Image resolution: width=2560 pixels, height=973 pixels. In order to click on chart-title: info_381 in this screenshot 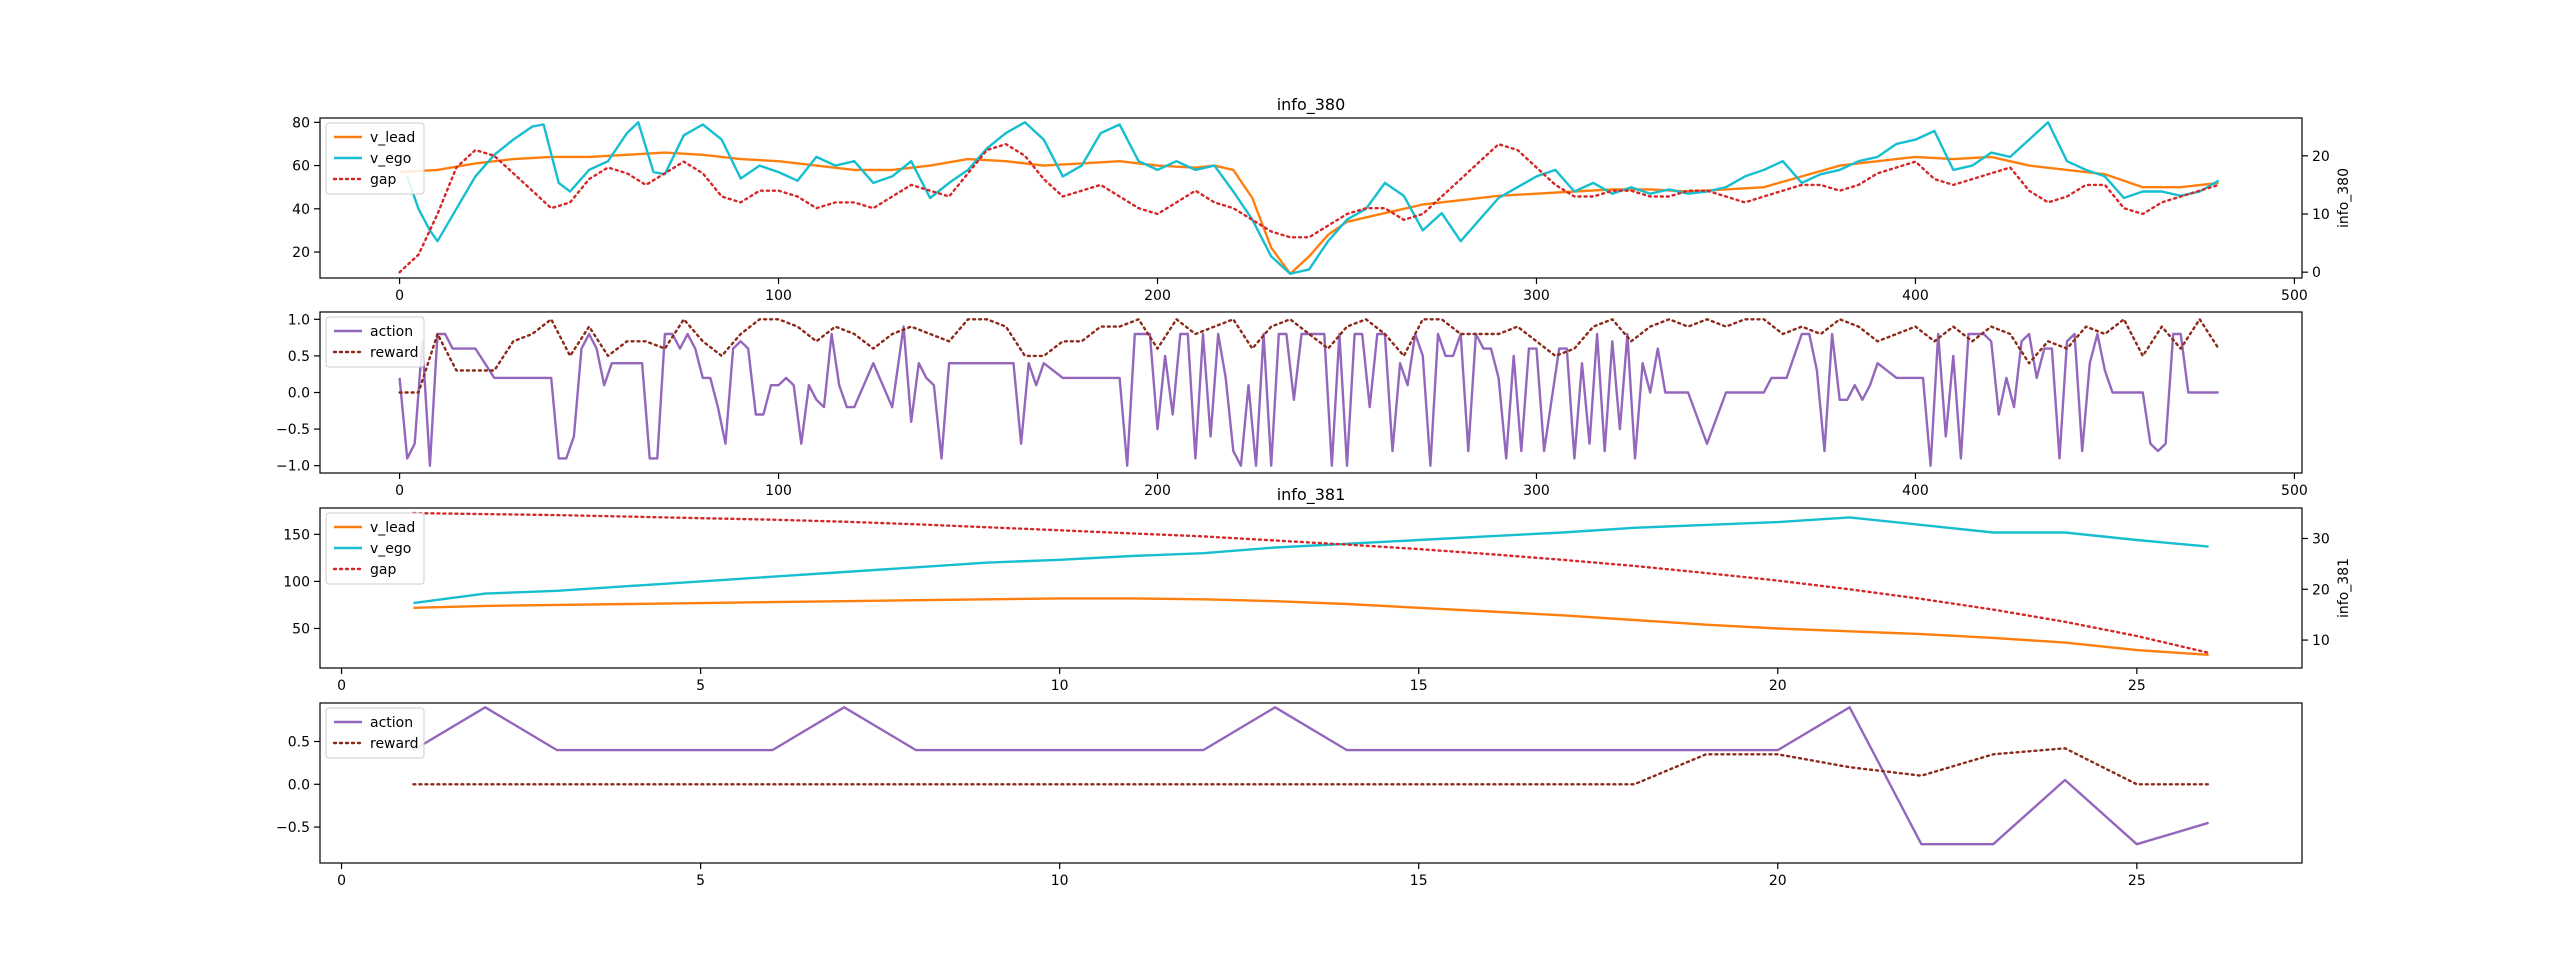, I will do `click(1311, 495)`.